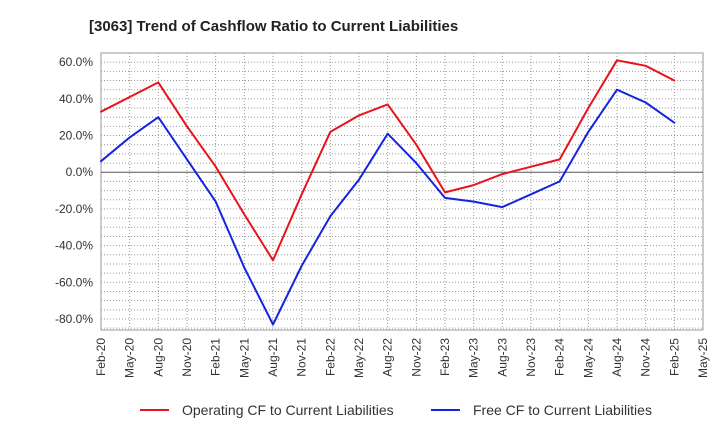 This screenshot has width=720, height=440. What do you see at coordinates (617, 357) in the screenshot?
I see `x-tick-label: Aug-24` at bounding box center [617, 357].